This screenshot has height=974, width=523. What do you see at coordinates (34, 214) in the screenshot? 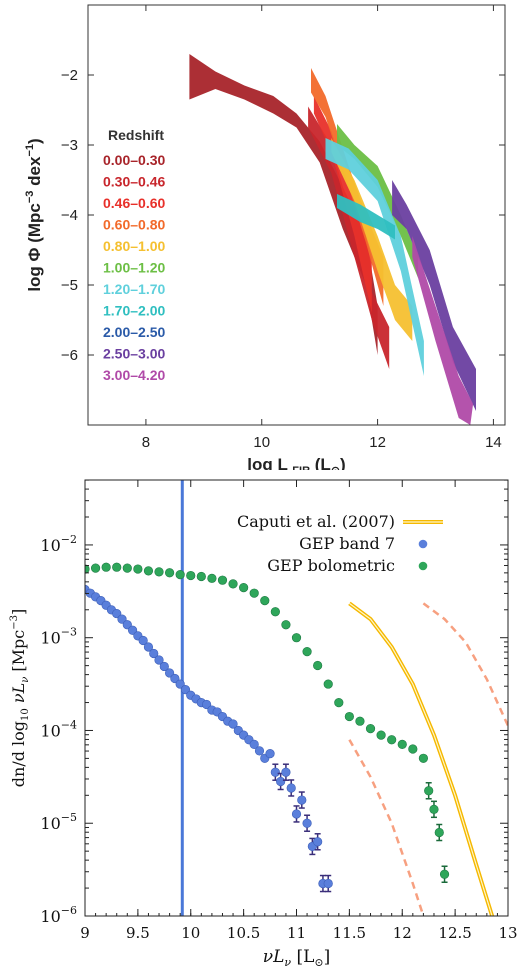
I see `y-axis-label: log Φ (Mpc−3 dex−1)` at bounding box center [34, 214].